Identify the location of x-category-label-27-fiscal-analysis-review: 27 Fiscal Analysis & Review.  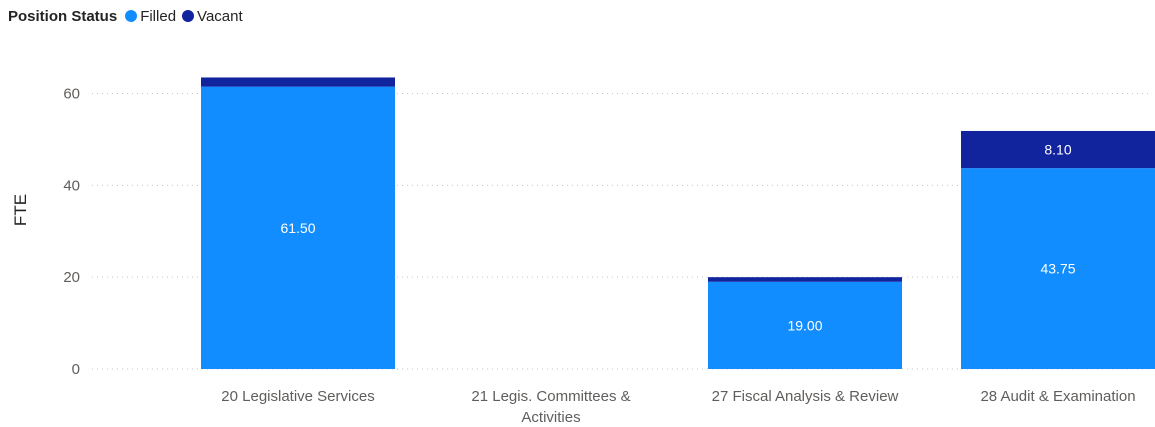
(805, 396).